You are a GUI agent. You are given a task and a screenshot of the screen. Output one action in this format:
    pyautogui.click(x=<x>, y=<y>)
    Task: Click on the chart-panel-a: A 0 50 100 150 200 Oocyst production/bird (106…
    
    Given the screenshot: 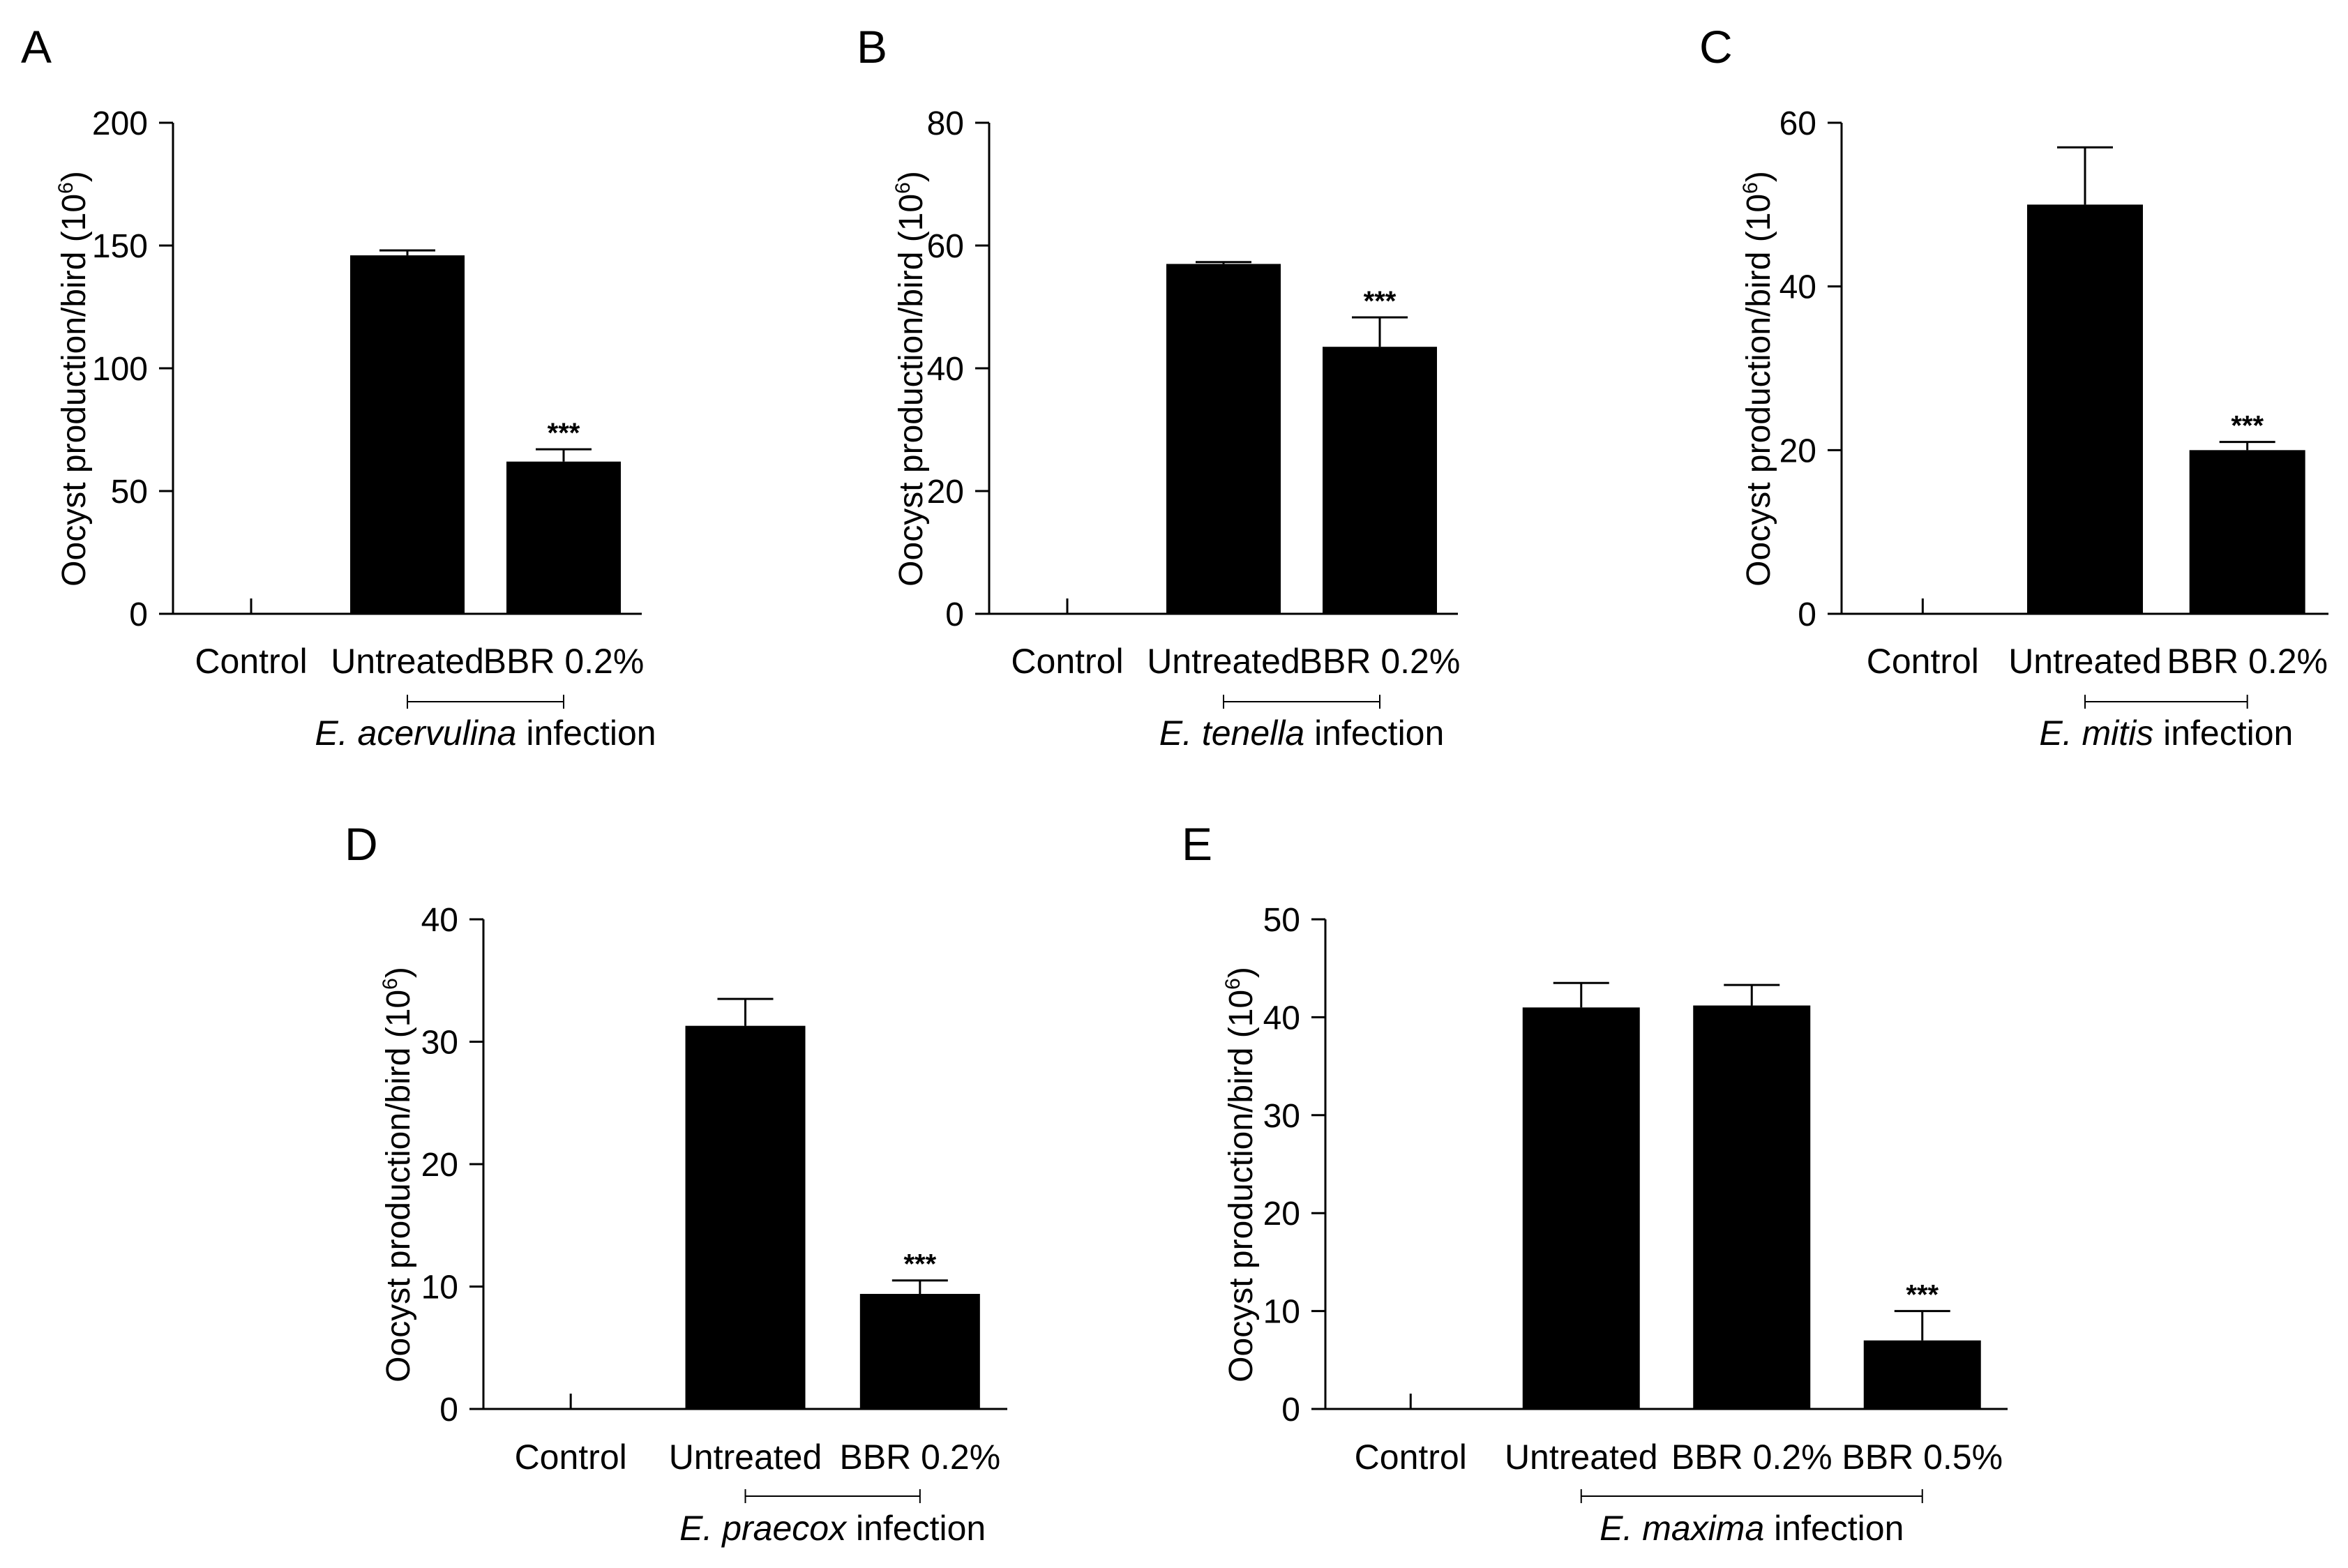 What is the action you would take?
    pyautogui.click(x=338, y=387)
    